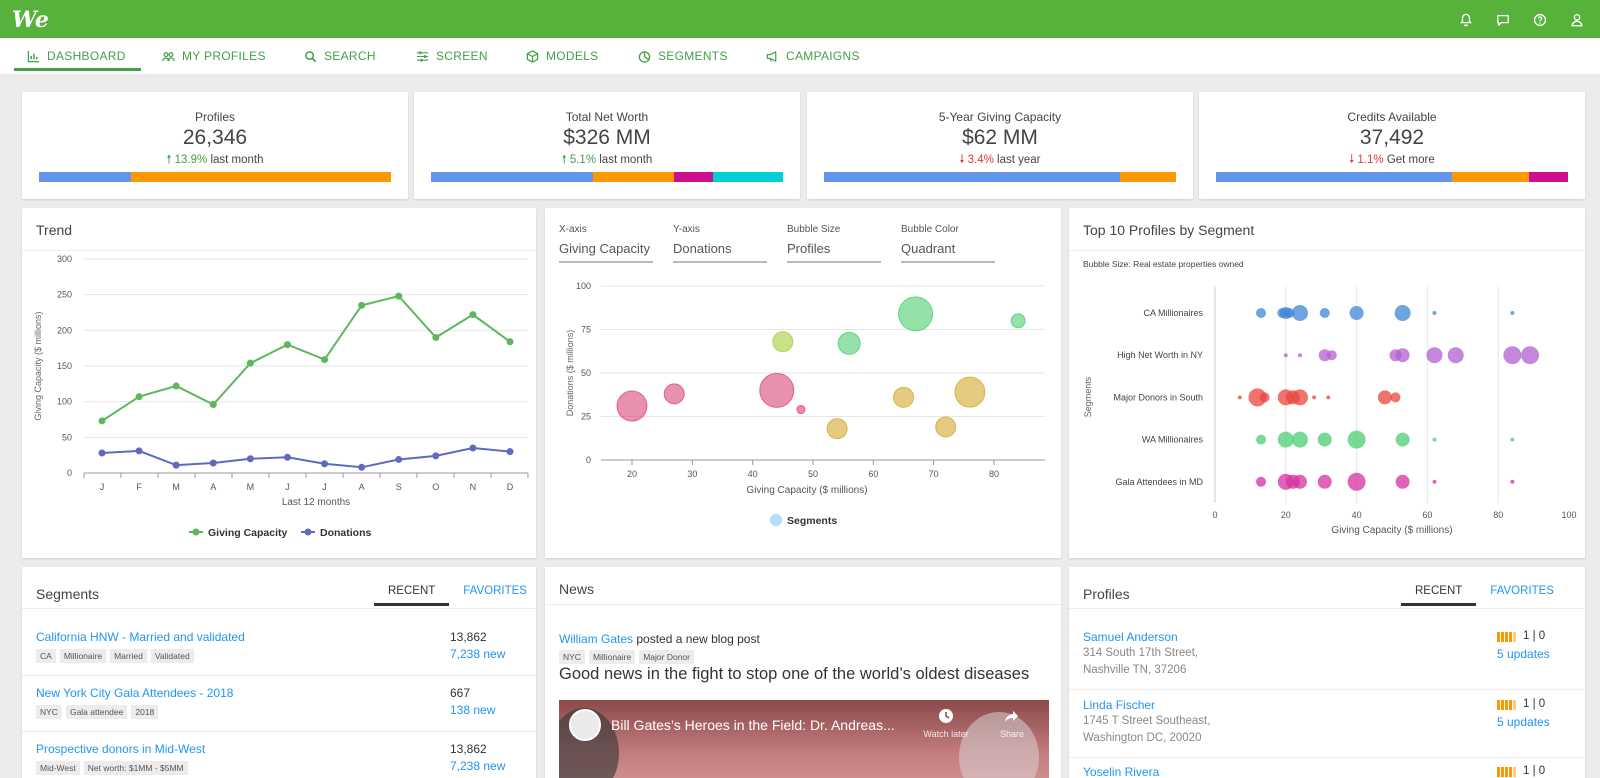 The image size is (1600, 778). What do you see at coordinates (948, 243) in the screenshot?
I see `bubble-color-select: Bubble Color Quadrant` at bounding box center [948, 243].